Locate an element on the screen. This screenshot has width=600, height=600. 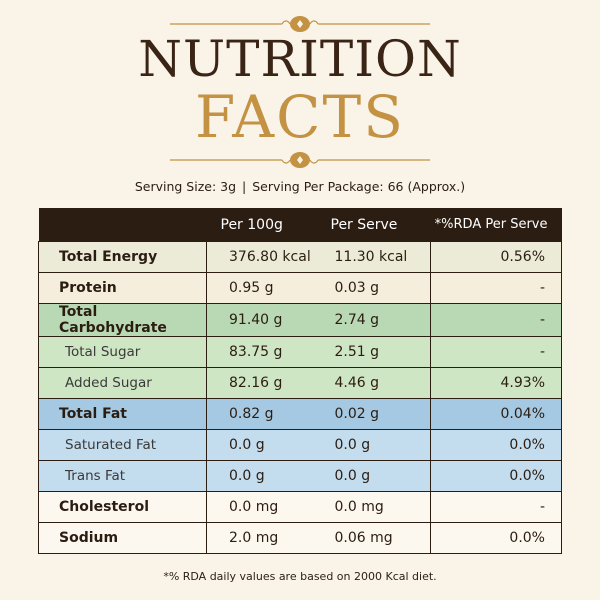
per-100g-value: 0.0 mg is located at coordinates (265, 507).